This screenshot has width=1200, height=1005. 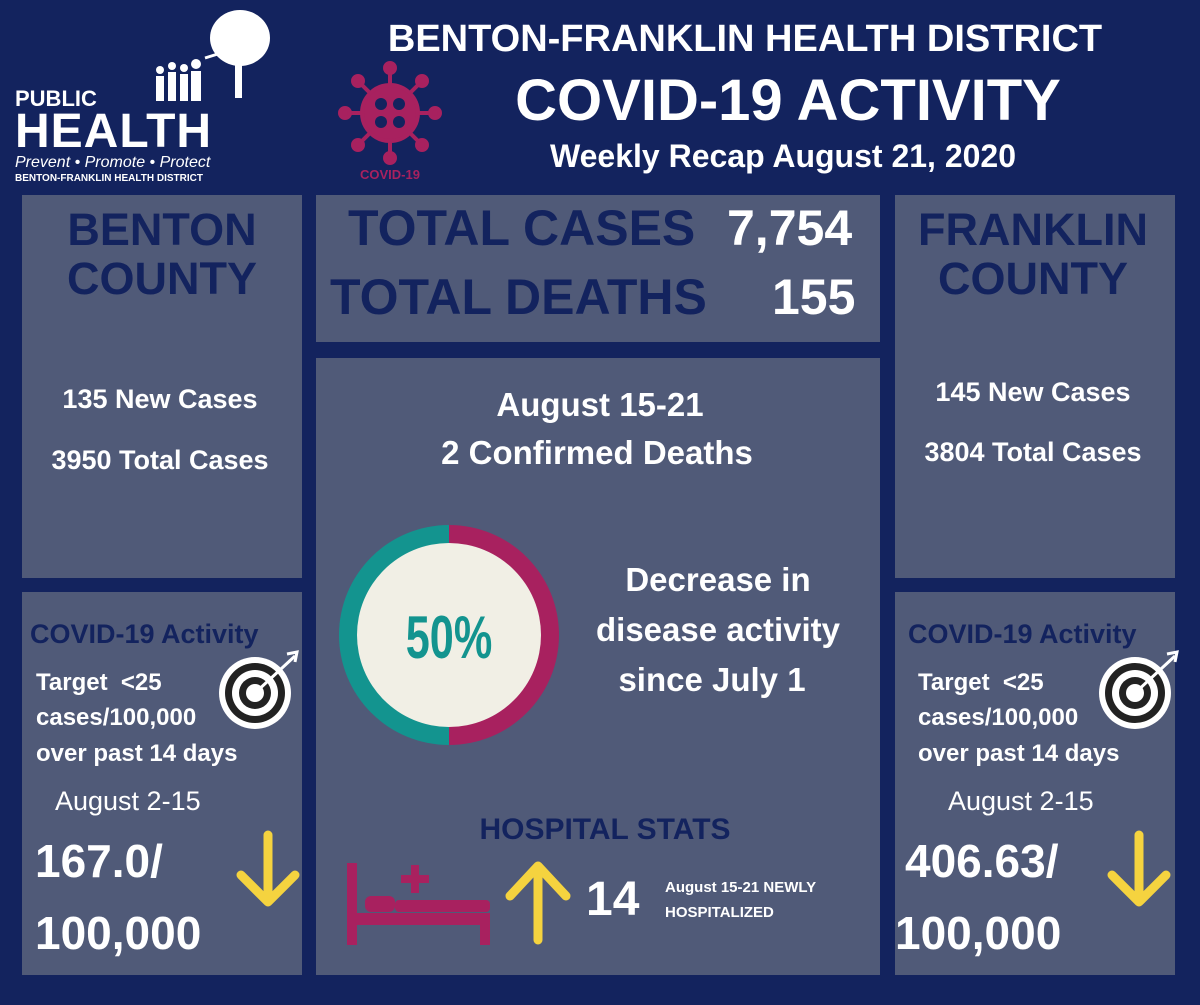 I want to click on decrease-text: since July 1, so click(x=712, y=679).